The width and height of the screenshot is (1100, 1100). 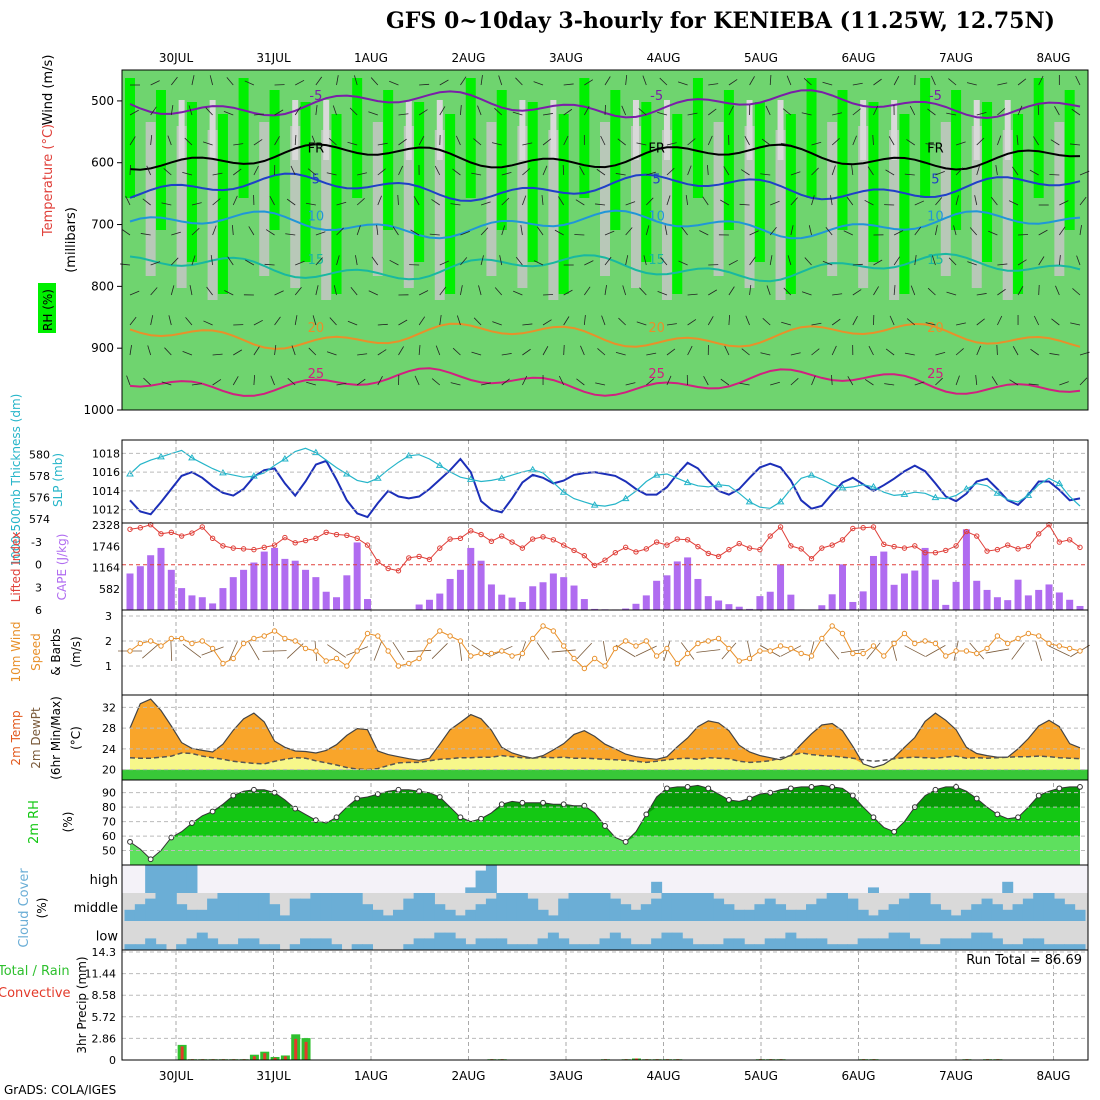 What do you see at coordinates (38, 587) in the screenshot?
I see `lifted-index-tick-label: 3` at bounding box center [38, 587].